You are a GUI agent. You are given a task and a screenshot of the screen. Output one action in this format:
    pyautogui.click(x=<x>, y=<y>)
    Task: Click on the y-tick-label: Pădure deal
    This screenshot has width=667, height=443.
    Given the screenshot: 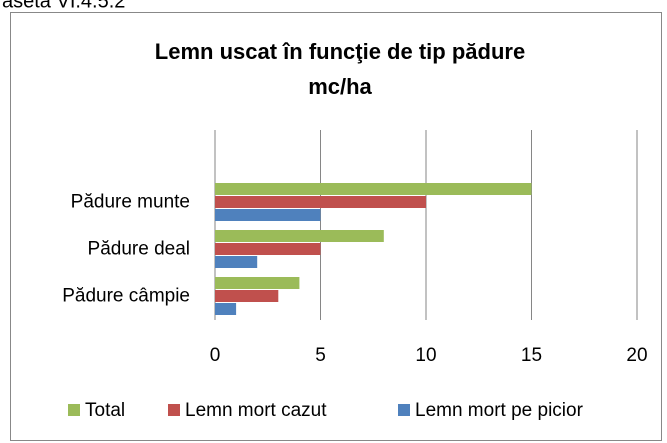 What is the action you would take?
    pyautogui.click(x=139, y=249)
    